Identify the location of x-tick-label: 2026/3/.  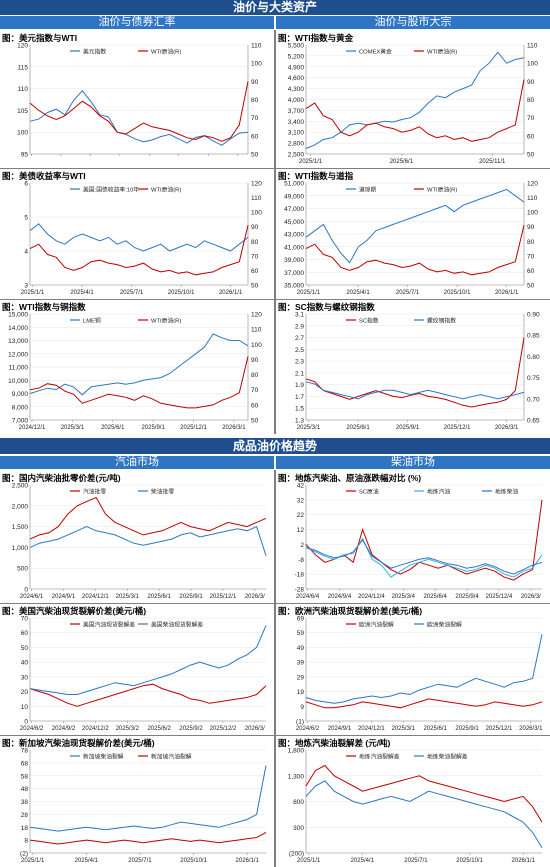
(531, 597).